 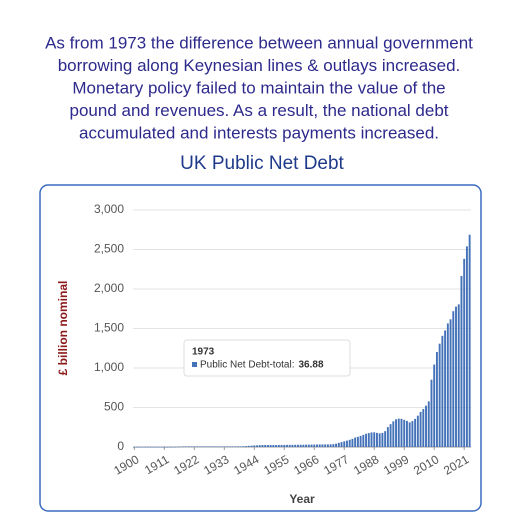 I want to click on y-tick-label: 500, so click(x=114, y=407).